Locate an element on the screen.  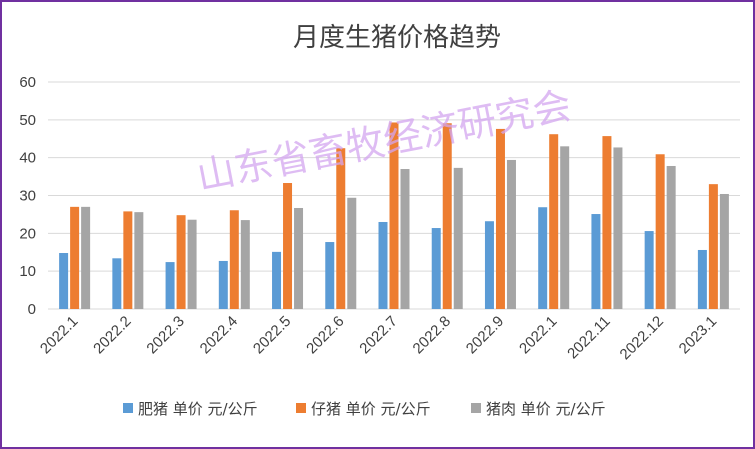
legend-label: 仔猪 单价 元/公斤 is located at coordinates (371, 409).